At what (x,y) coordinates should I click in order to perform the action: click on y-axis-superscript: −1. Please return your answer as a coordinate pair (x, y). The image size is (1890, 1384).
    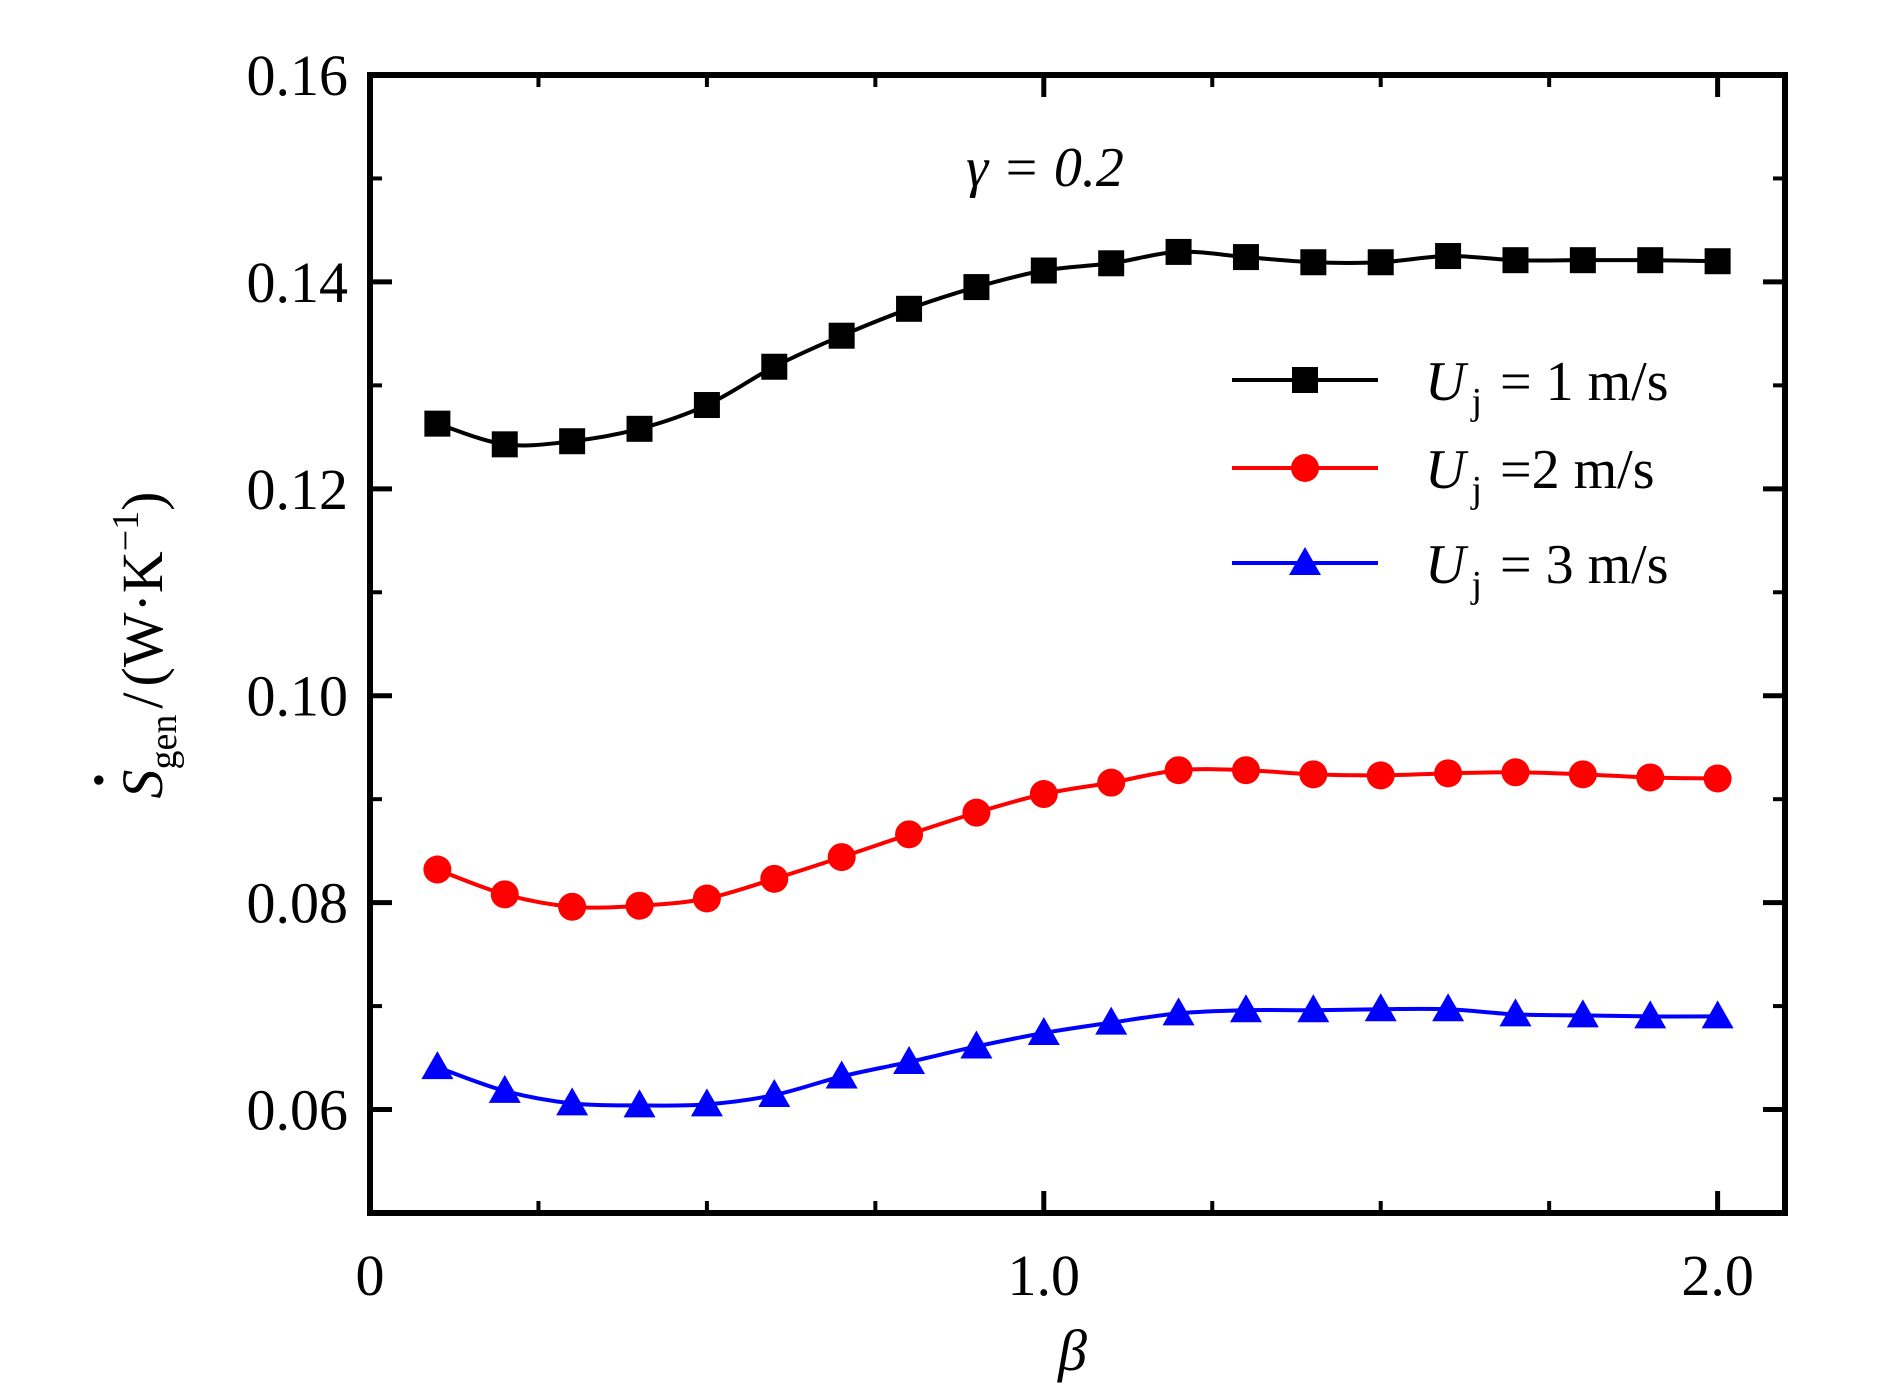
    Looking at the image, I should click on (126, 531).